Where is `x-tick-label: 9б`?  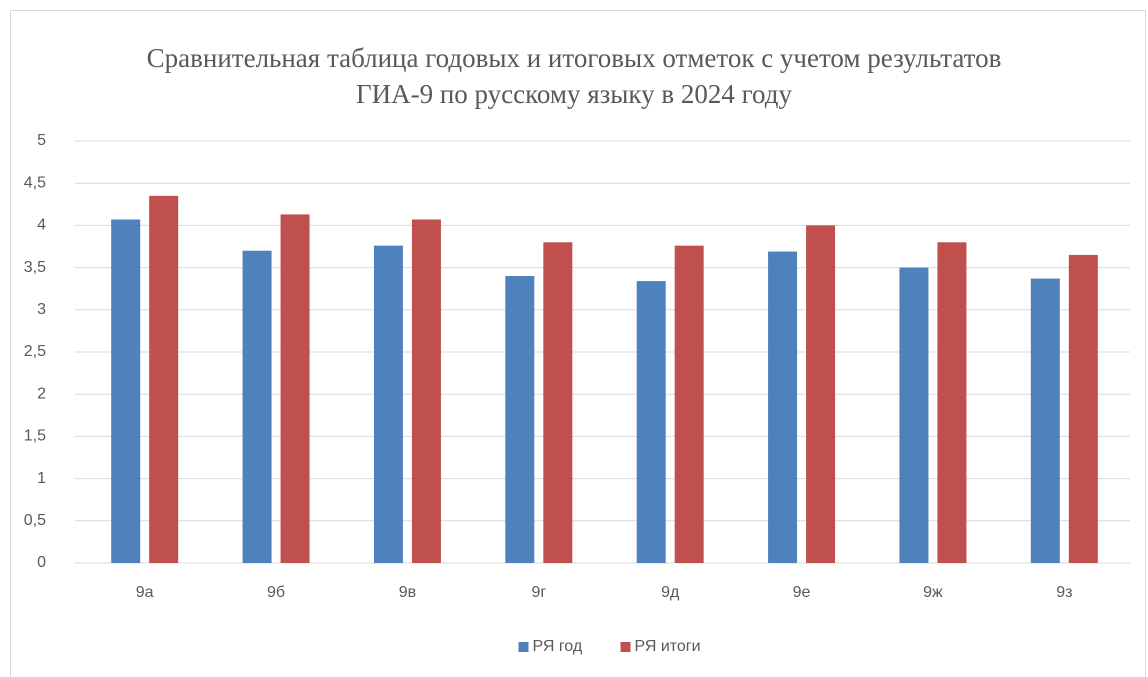
x-tick-label: 9б is located at coordinates (276, 592).